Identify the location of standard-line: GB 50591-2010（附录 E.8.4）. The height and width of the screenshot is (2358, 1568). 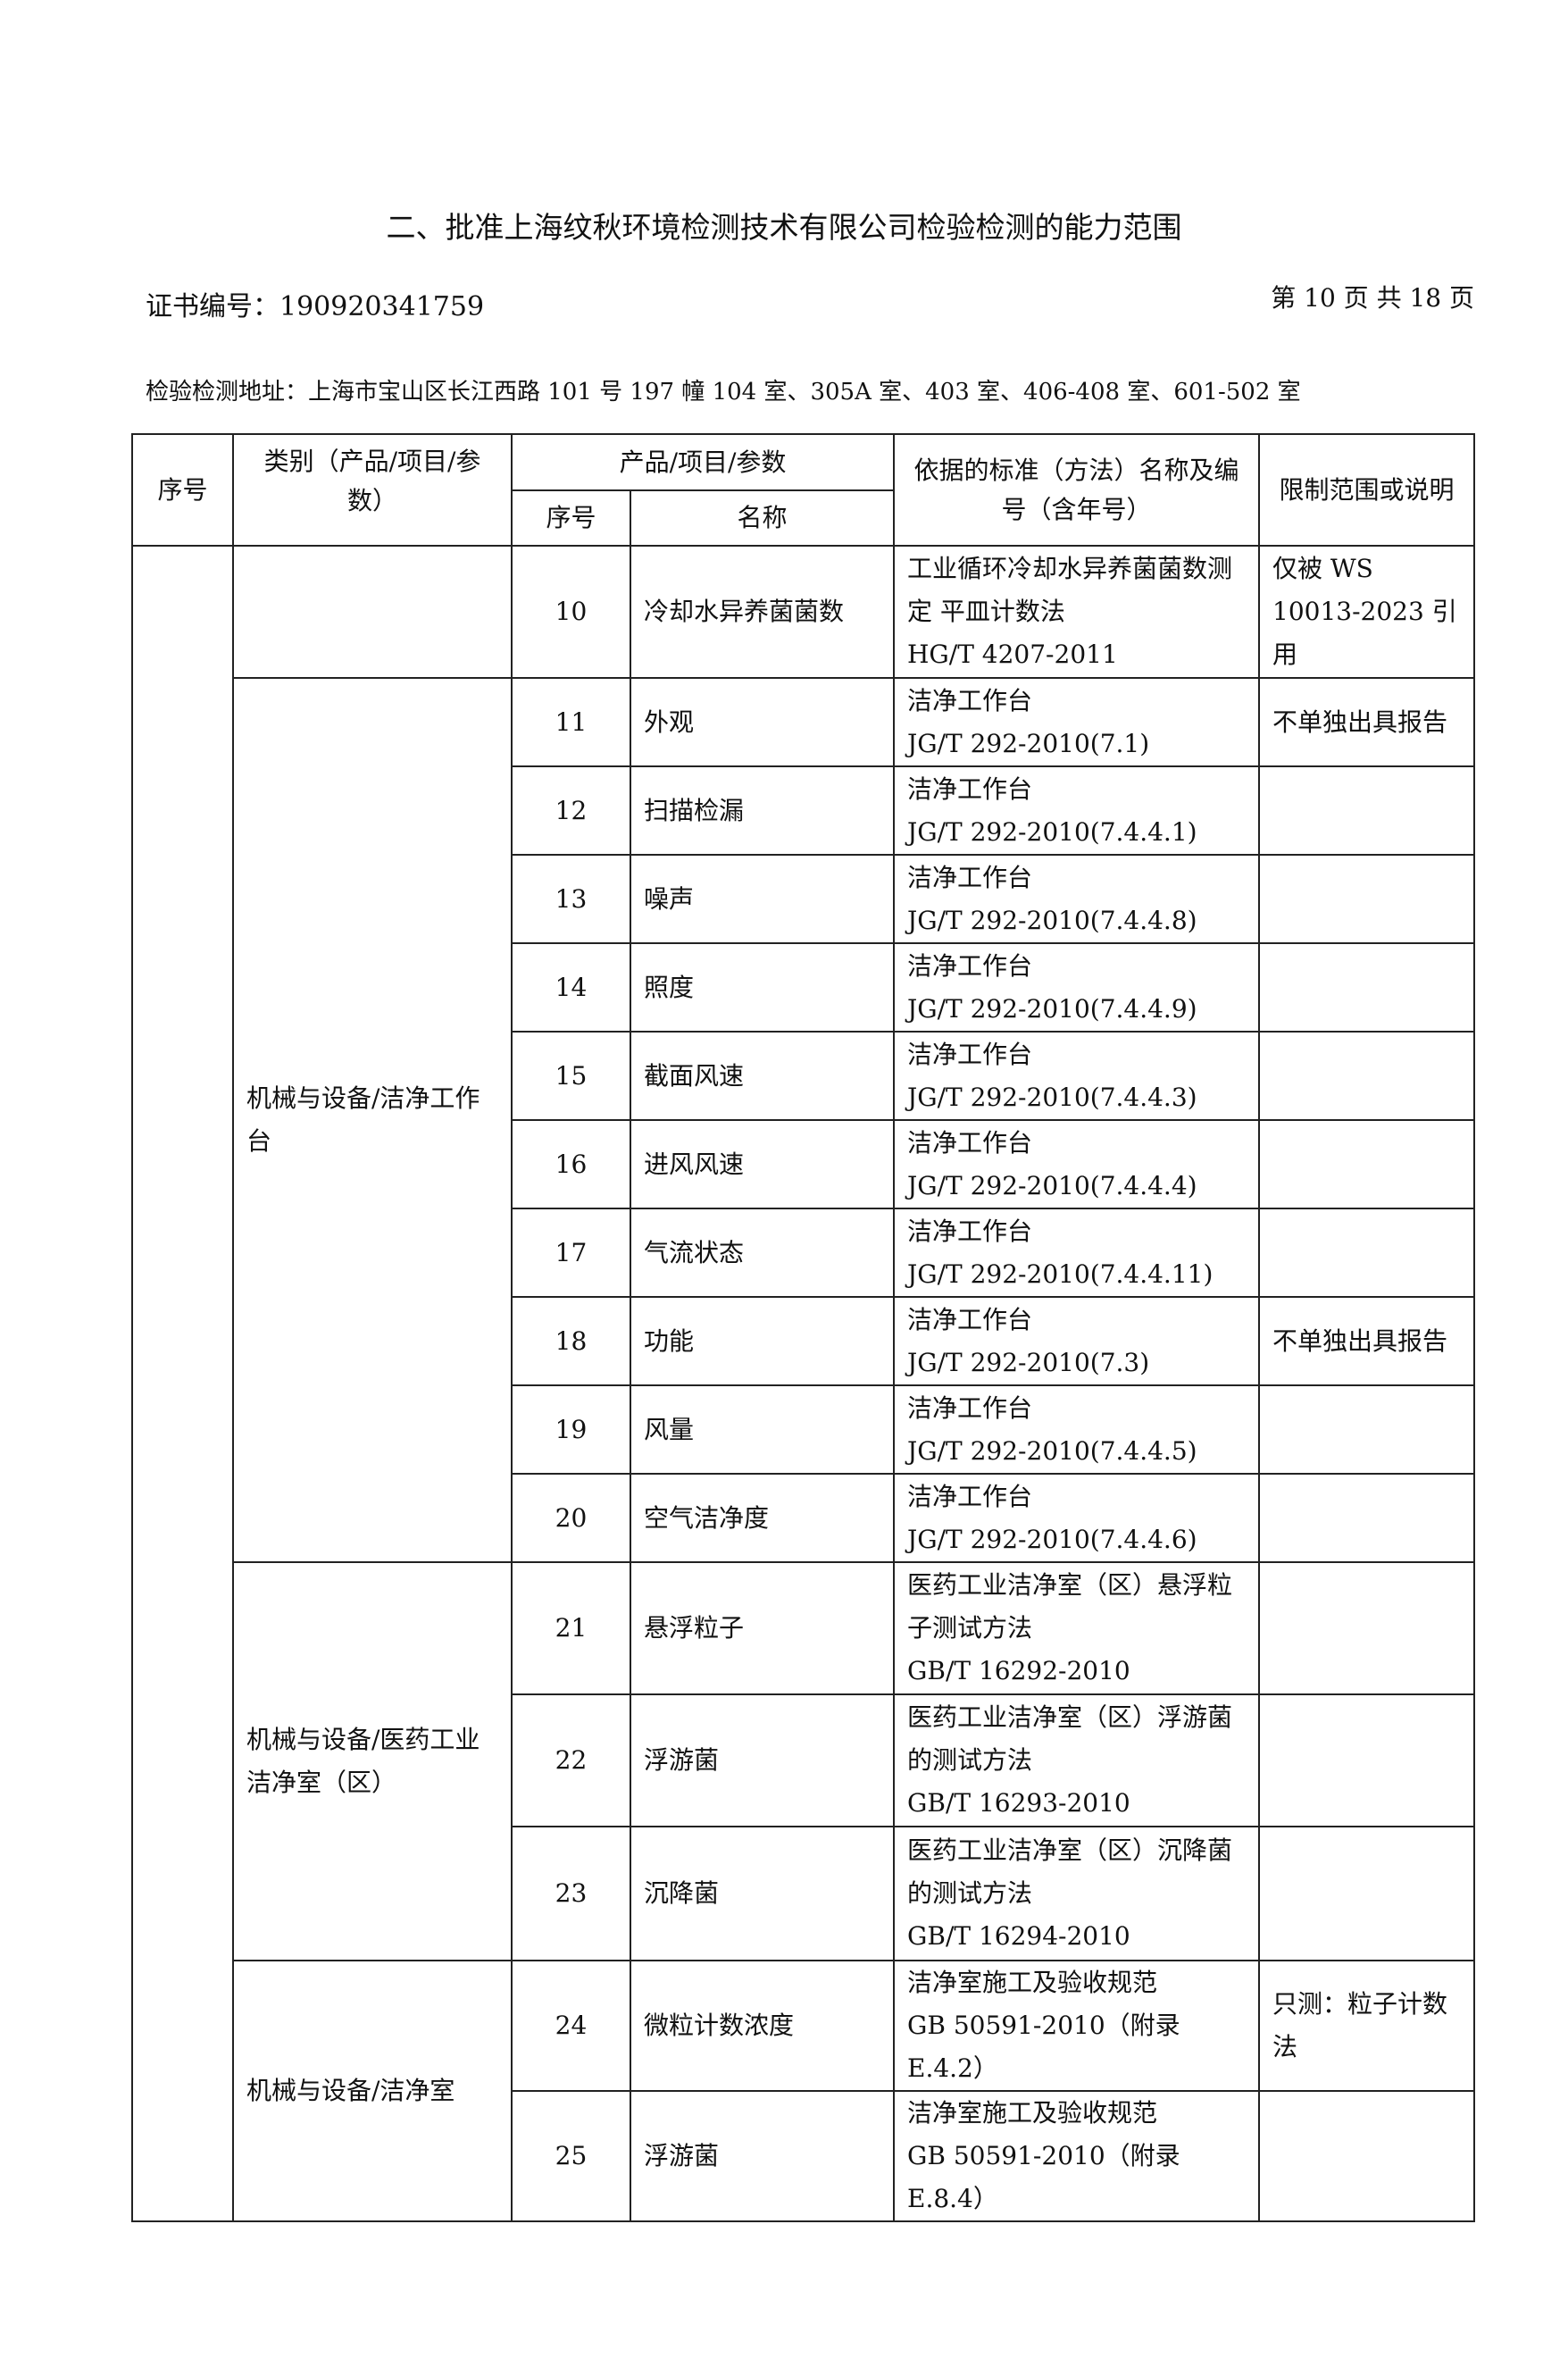
(1043, 2177).